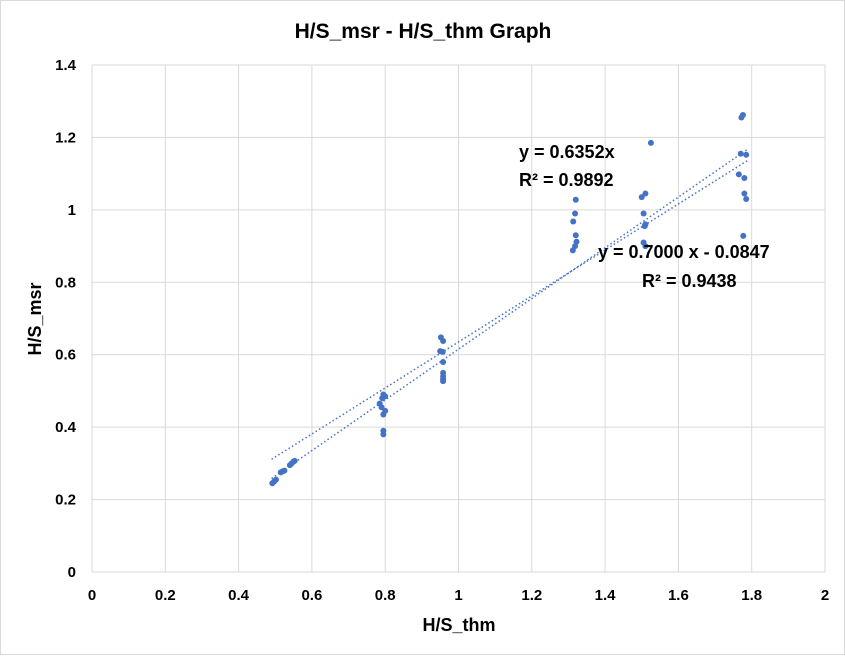 The image size is (845, 656). I want to click on y-axis-title: H/S_msr, so click(35, 318).